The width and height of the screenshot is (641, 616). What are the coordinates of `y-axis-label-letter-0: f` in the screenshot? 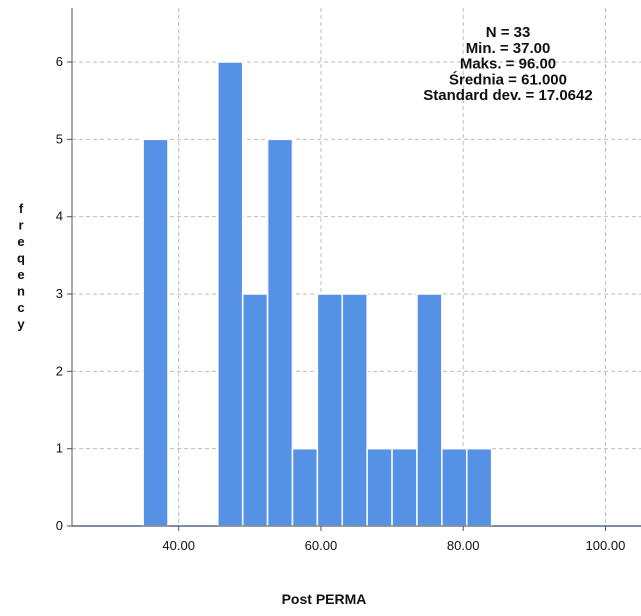 It's located at (21, 208).